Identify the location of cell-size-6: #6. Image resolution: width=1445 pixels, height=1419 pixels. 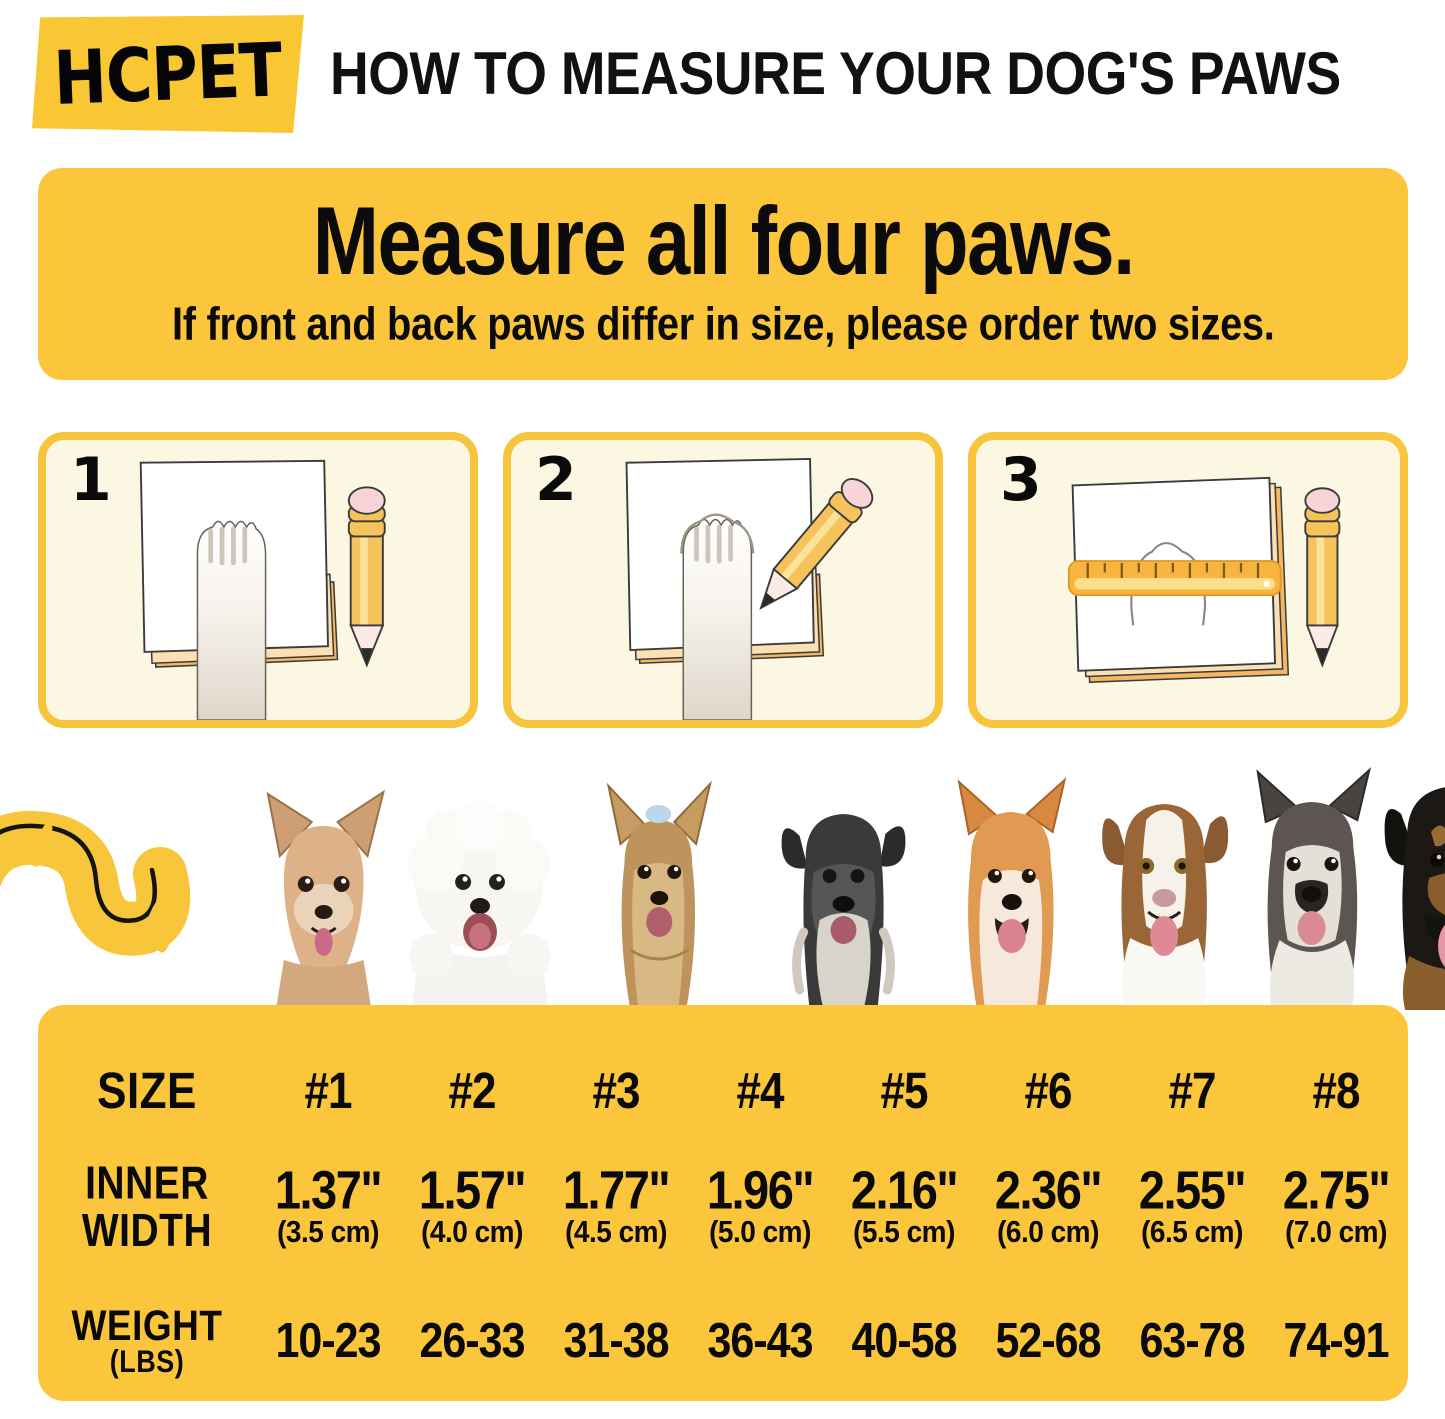
(1048, 1091).